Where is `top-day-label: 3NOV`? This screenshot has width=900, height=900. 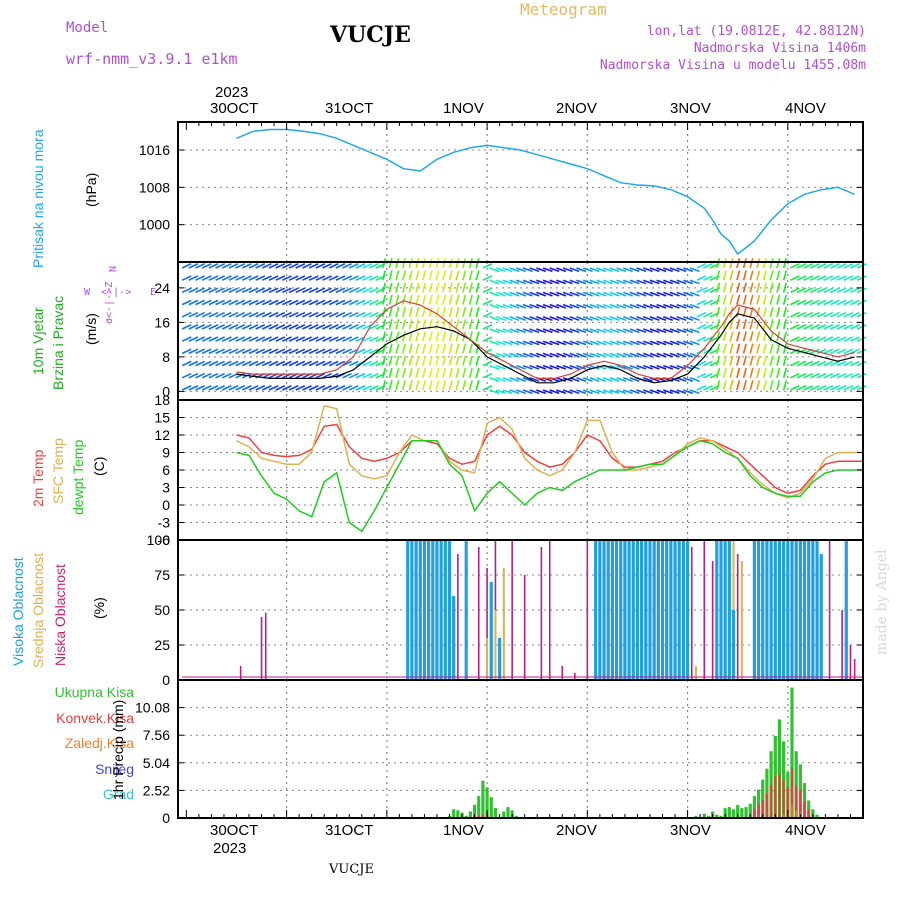
top-day-label: 3NOV is located at coordinates (690, 108).